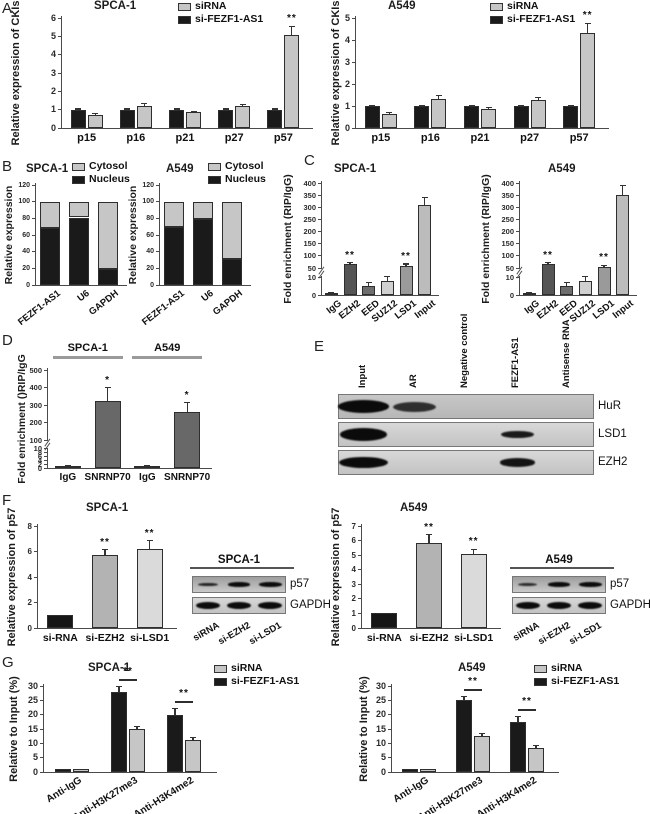 The width and height of the screenshot is (650, 814). What do you see at coordinates (7, 500) in the screenshot?
I see `panel-label-f: F` at bounding box center [7, 500].